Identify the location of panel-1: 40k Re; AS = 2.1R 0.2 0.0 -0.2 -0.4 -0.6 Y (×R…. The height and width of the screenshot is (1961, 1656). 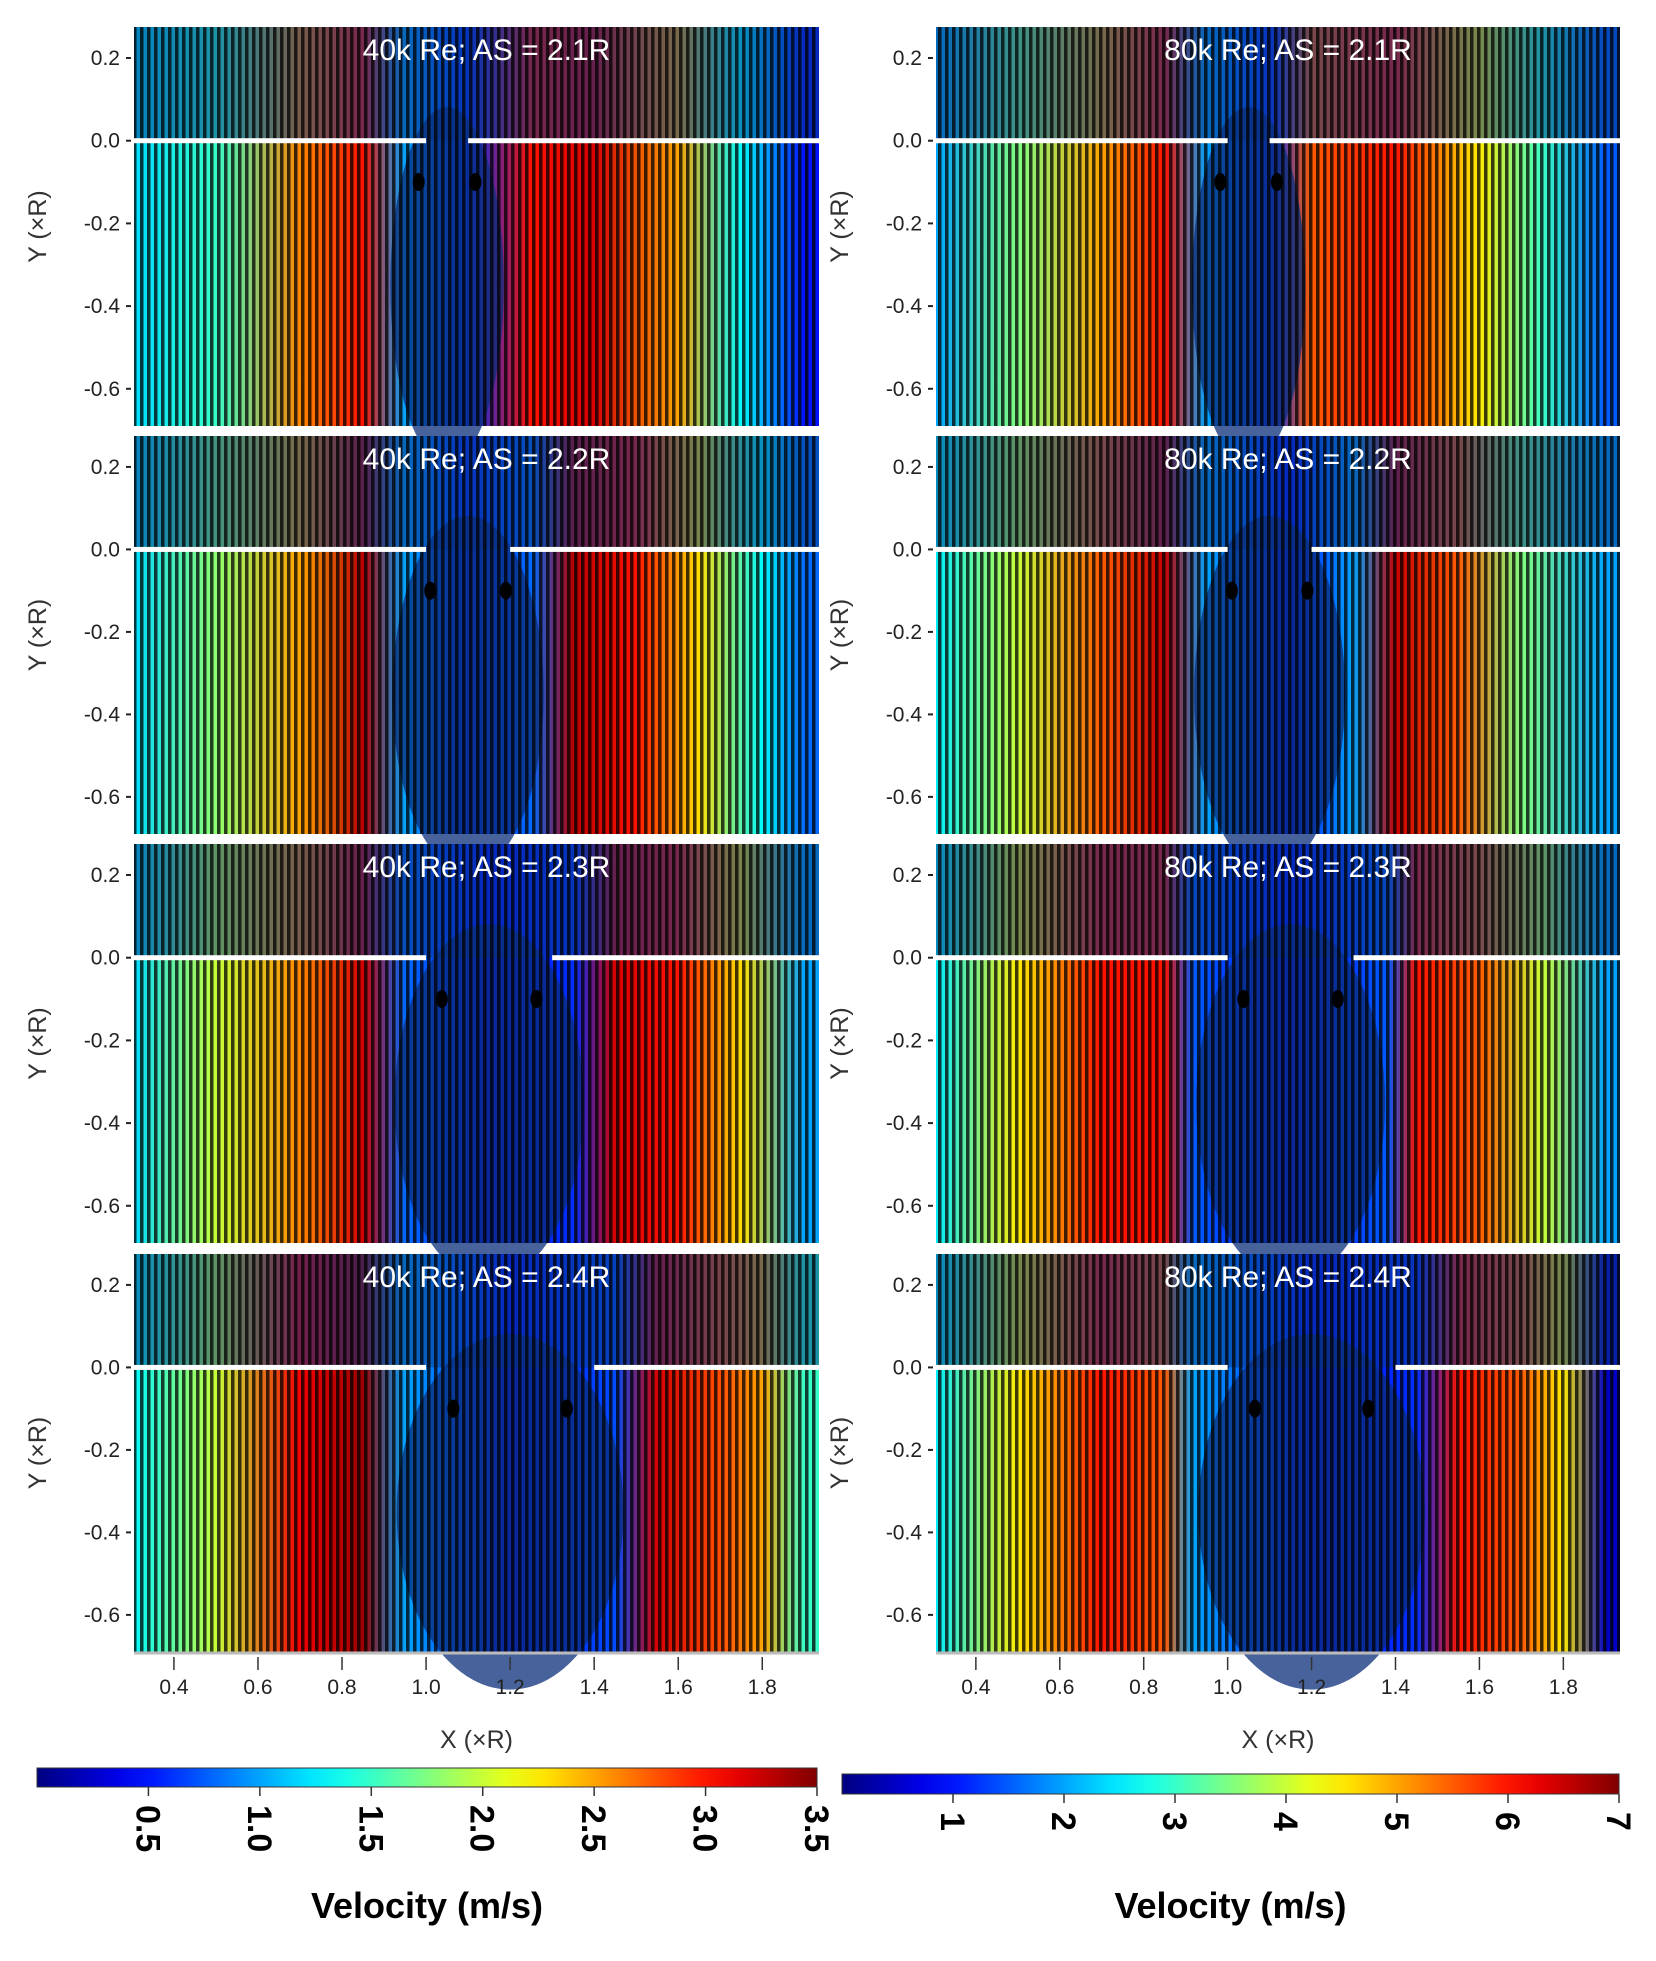
(421, 245).